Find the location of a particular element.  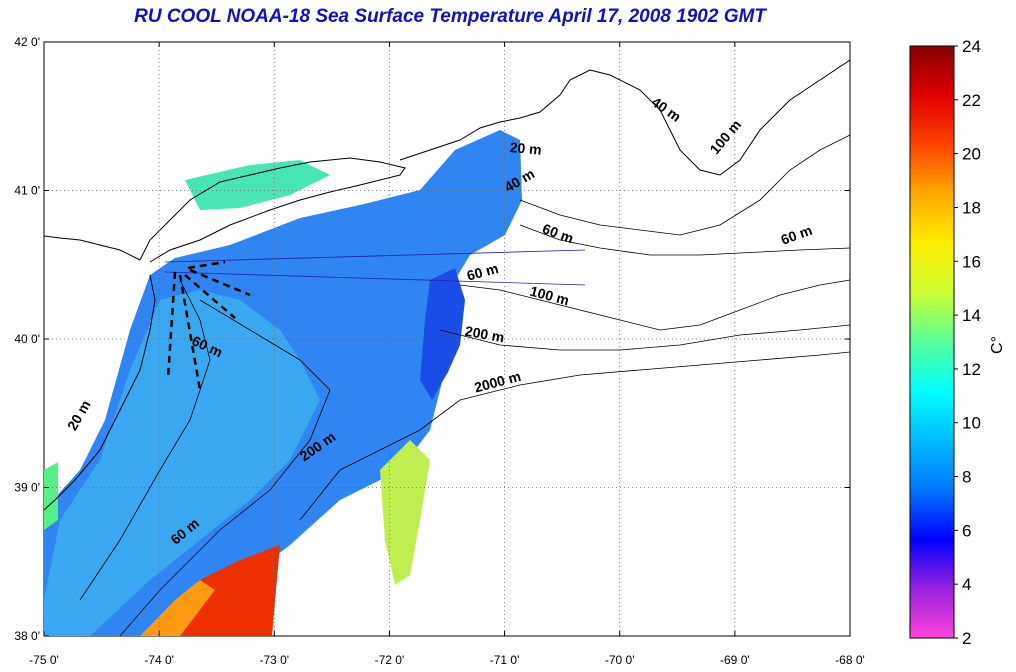

contour-label: 200 m is located at coordinates (485, 334).